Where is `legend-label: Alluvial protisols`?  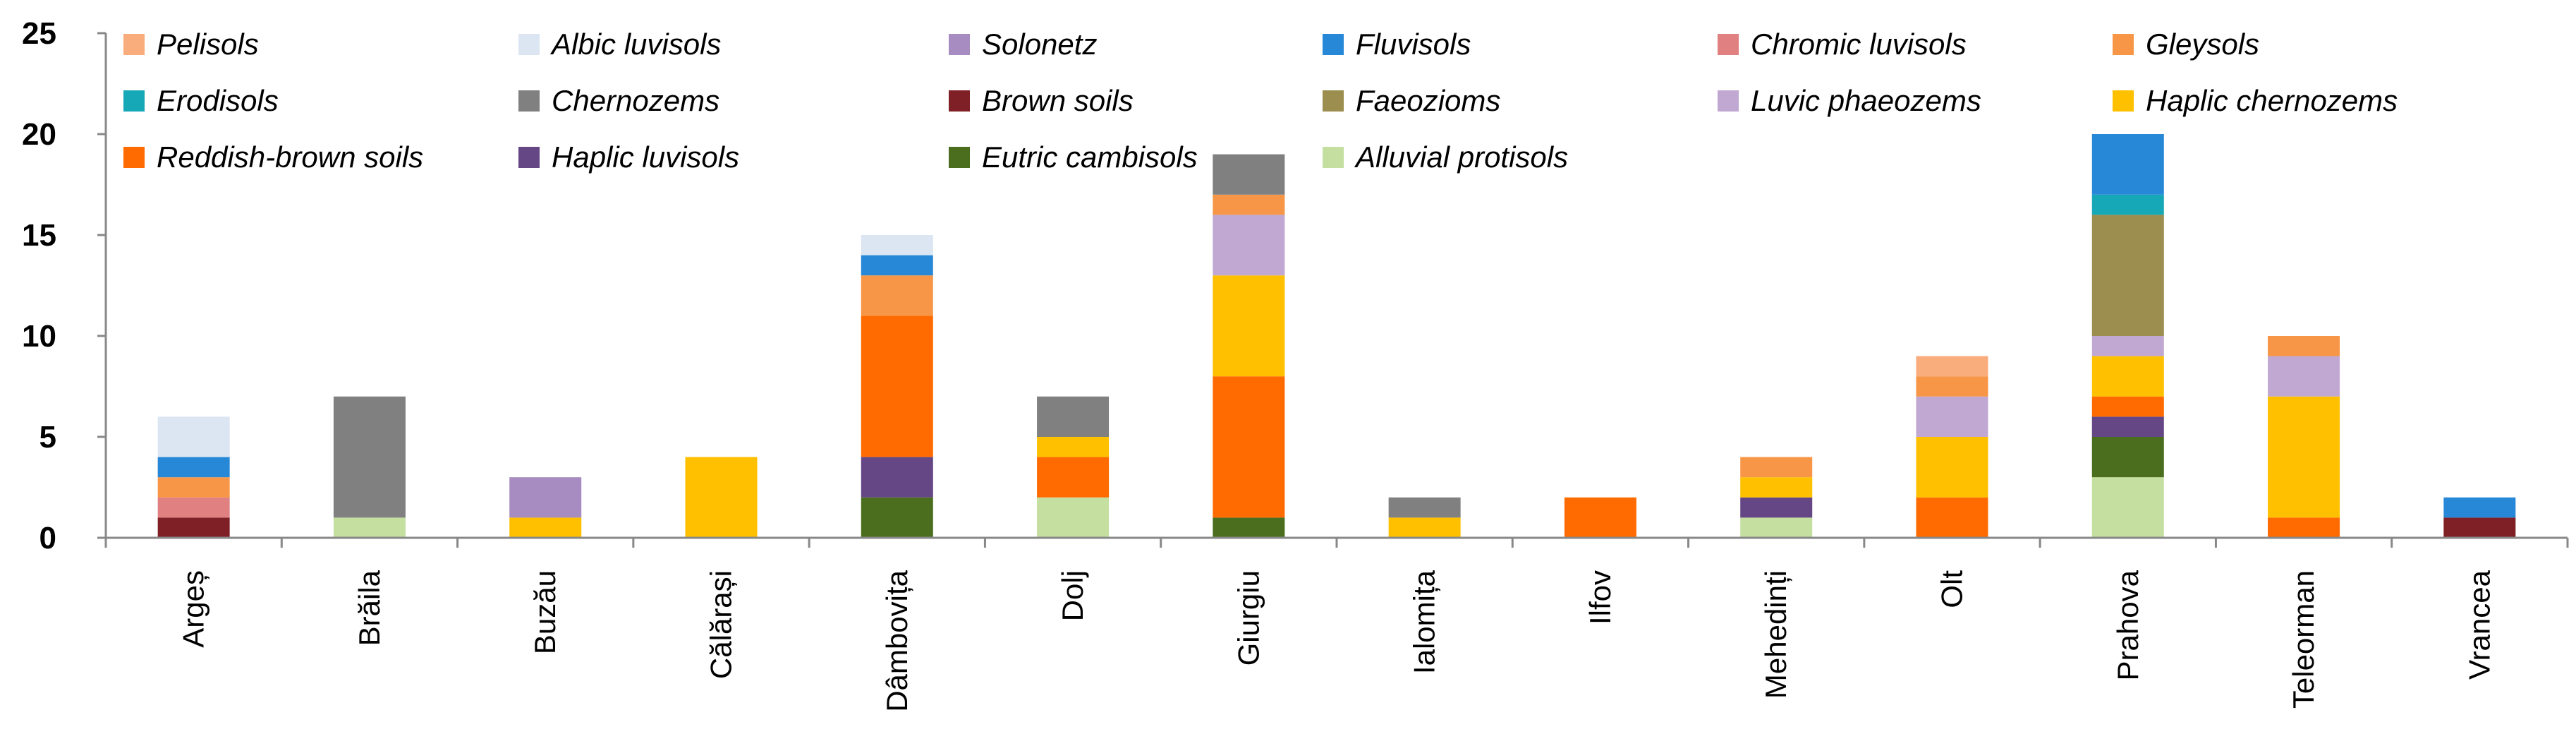 legend-label: Alluvial protisols is located at coordinates (1461, 157).